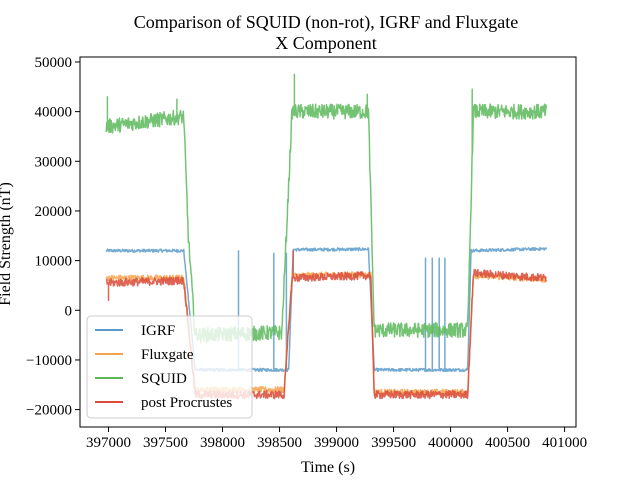  Describe the element at coordinates (108, 443) in the screenshot. I see `x-tick-label: 397000` at that location.